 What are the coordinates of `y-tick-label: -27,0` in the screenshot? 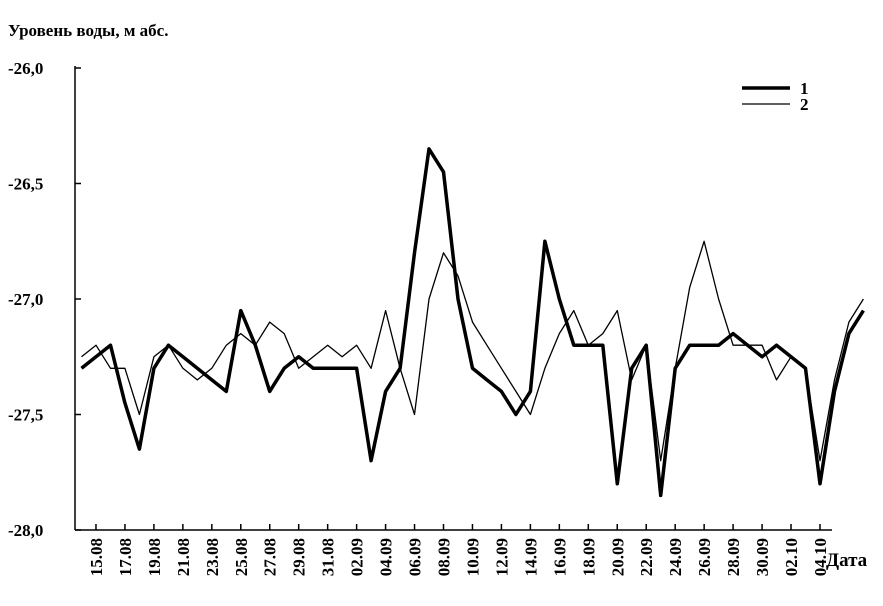 It's located at (25, 299).